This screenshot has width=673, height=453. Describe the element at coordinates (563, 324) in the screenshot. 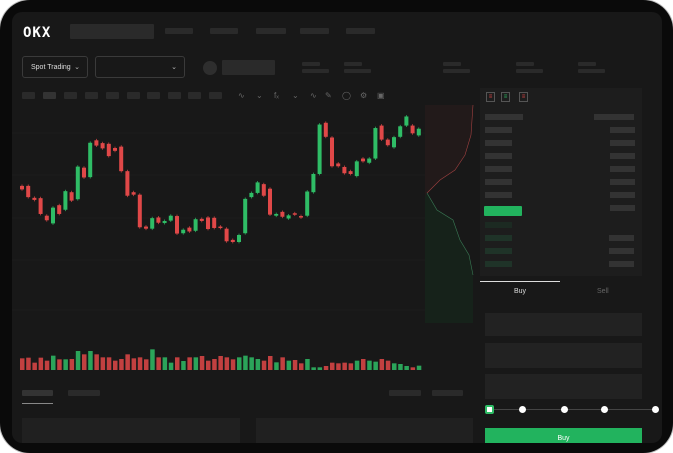

I see `price-input` at that location.